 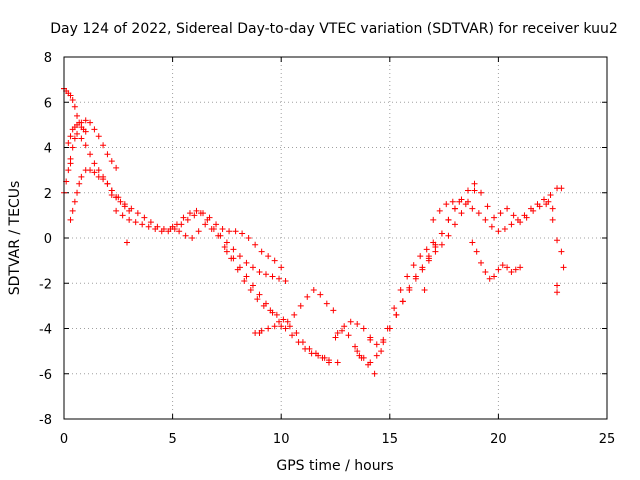 I want to click on x-tick-labels: 0 5 10 15 20 25, so click(x=337, y=439).